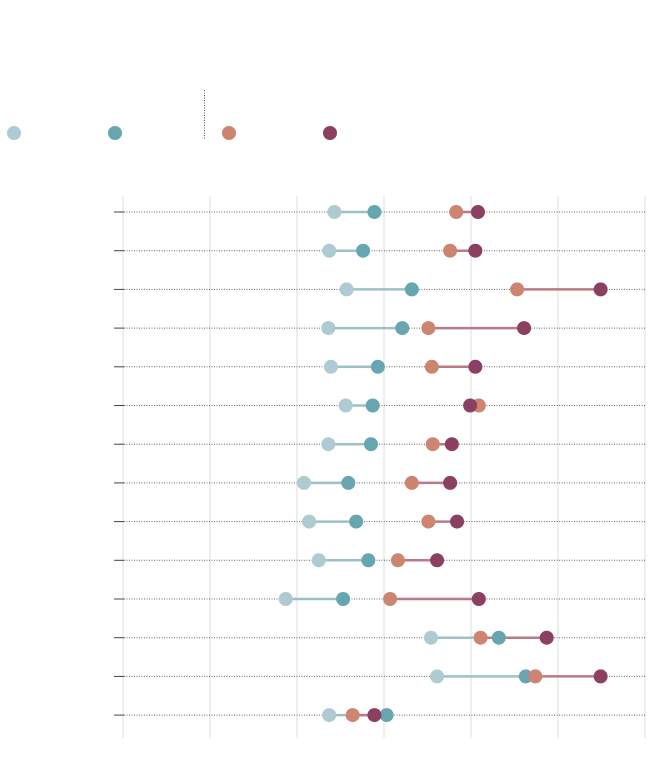 The image size is (670, 784). What do you see at coordinates (229, 133) in the screenshot?
I see `legend-marker-series-c` at bounding box center [229, 133].